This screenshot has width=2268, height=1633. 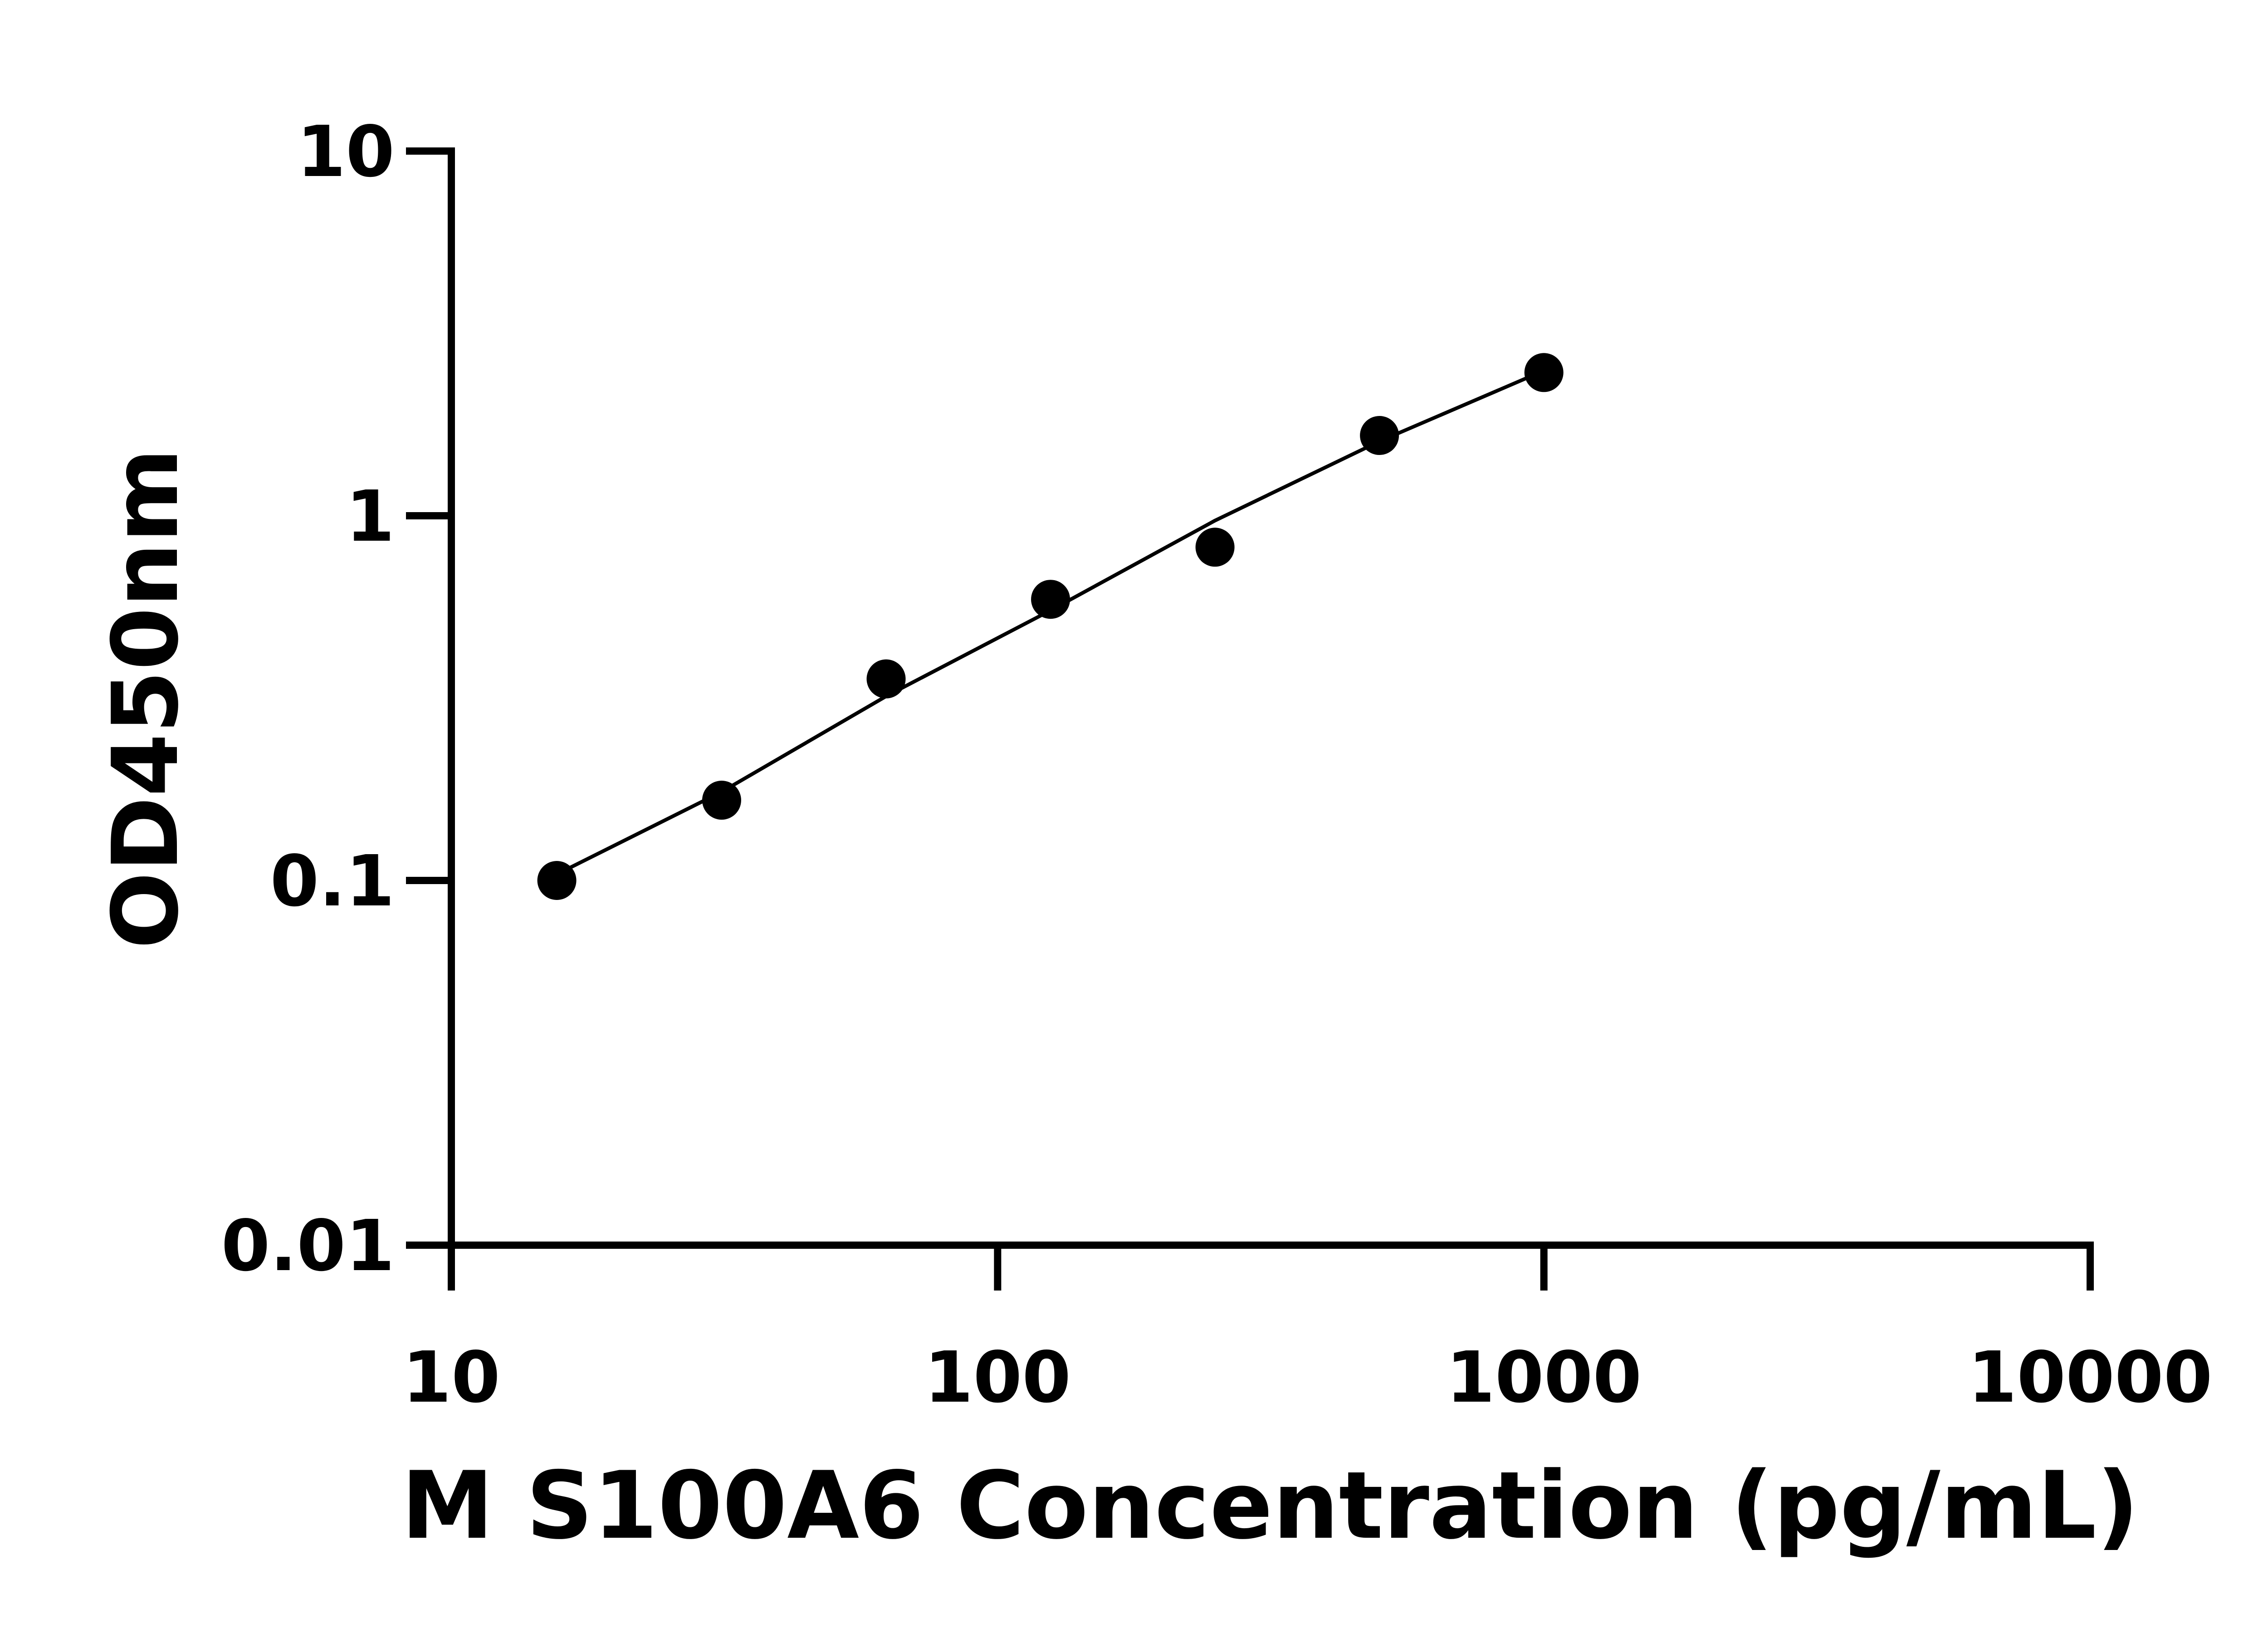 What do you see at coordinates (371, 516) in the screenshot?
I see `y-tick-label: 1` at bounding box center [371, 516].